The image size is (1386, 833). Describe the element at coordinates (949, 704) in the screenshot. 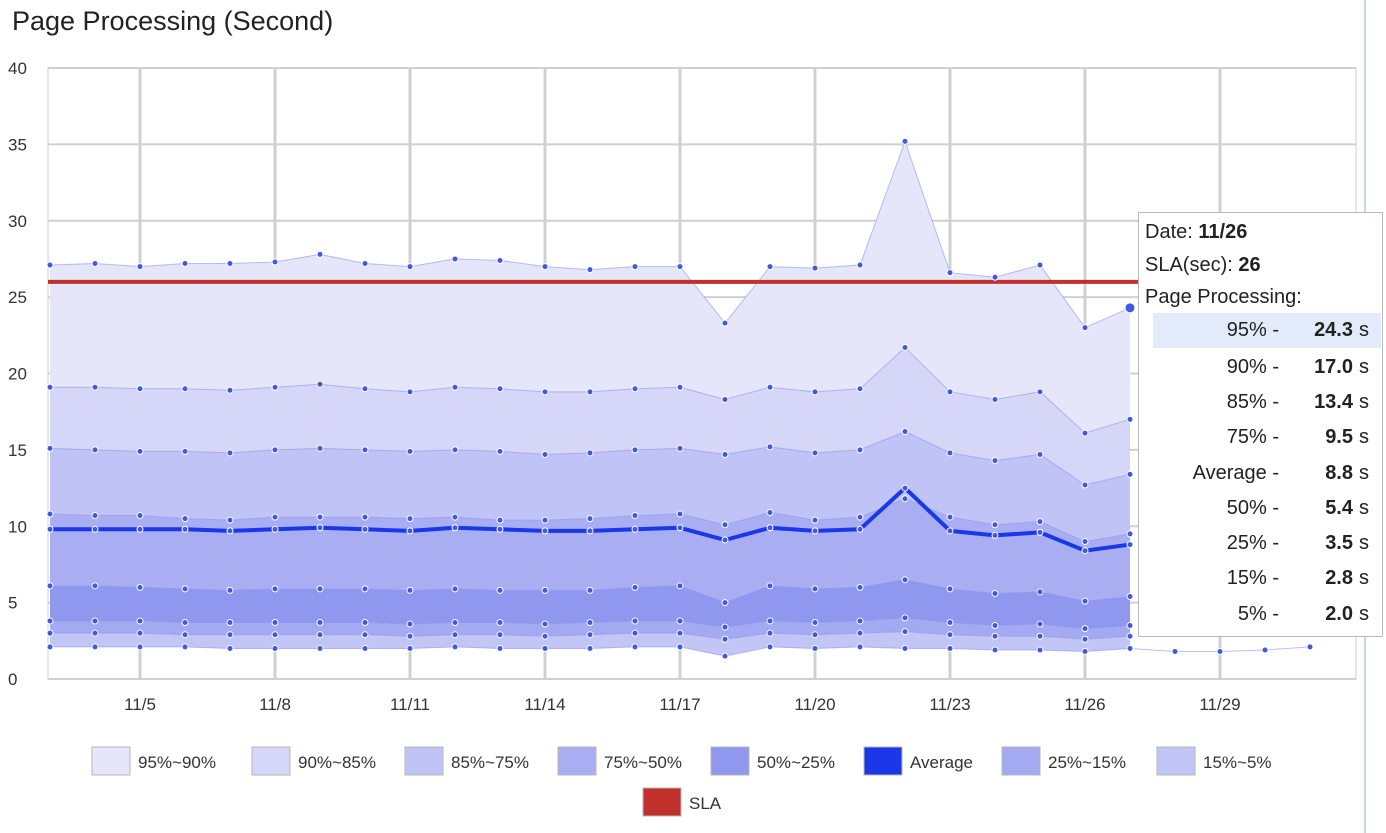

I see `x-tick-label: 11/23` at that location.